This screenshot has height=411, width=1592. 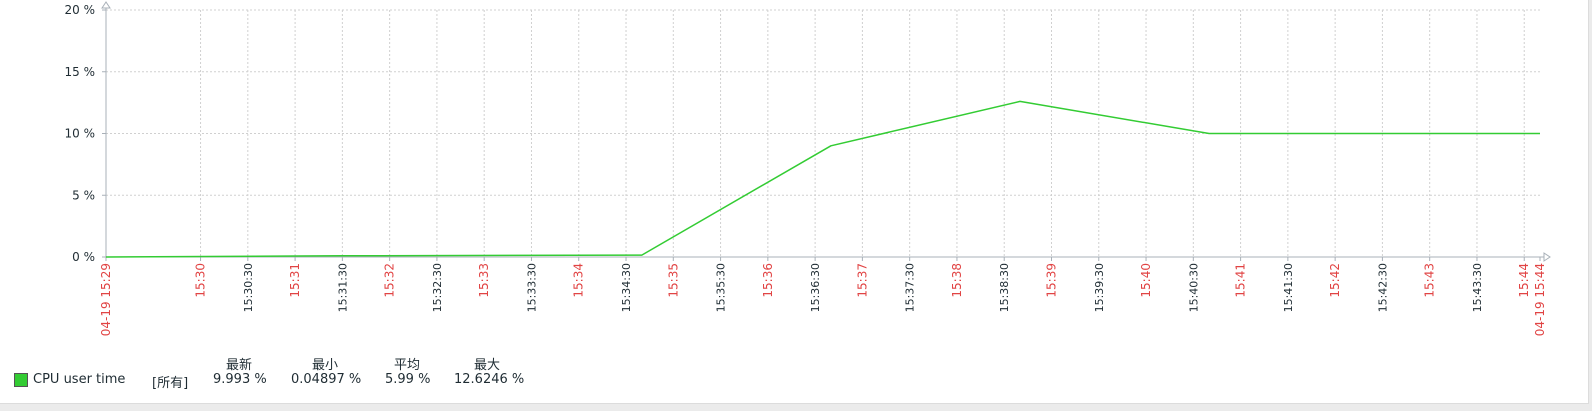 I want to click on x-tick-label: 15:30:30, so click(x=248, y=287).